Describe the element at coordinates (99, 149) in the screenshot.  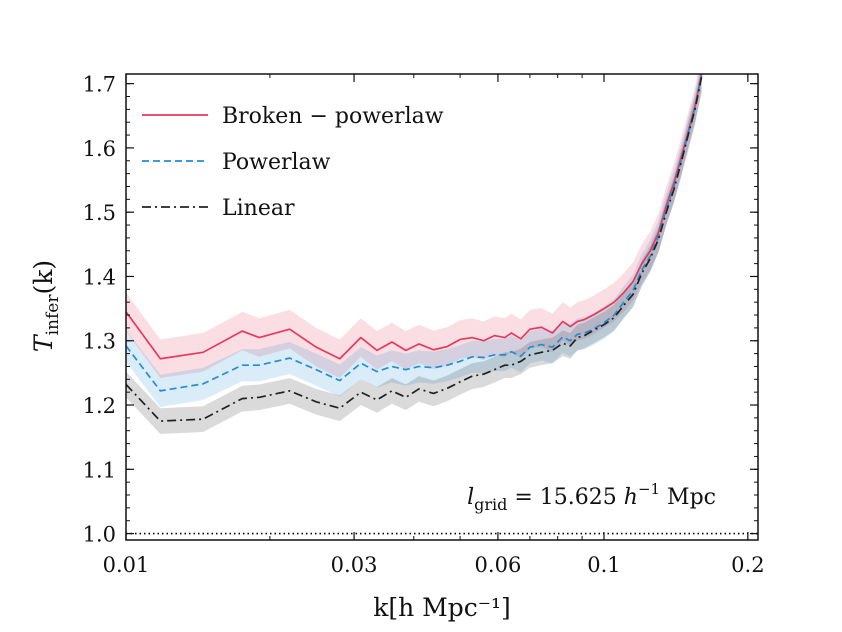
I see `y-tick-label: 1.6` at that location.